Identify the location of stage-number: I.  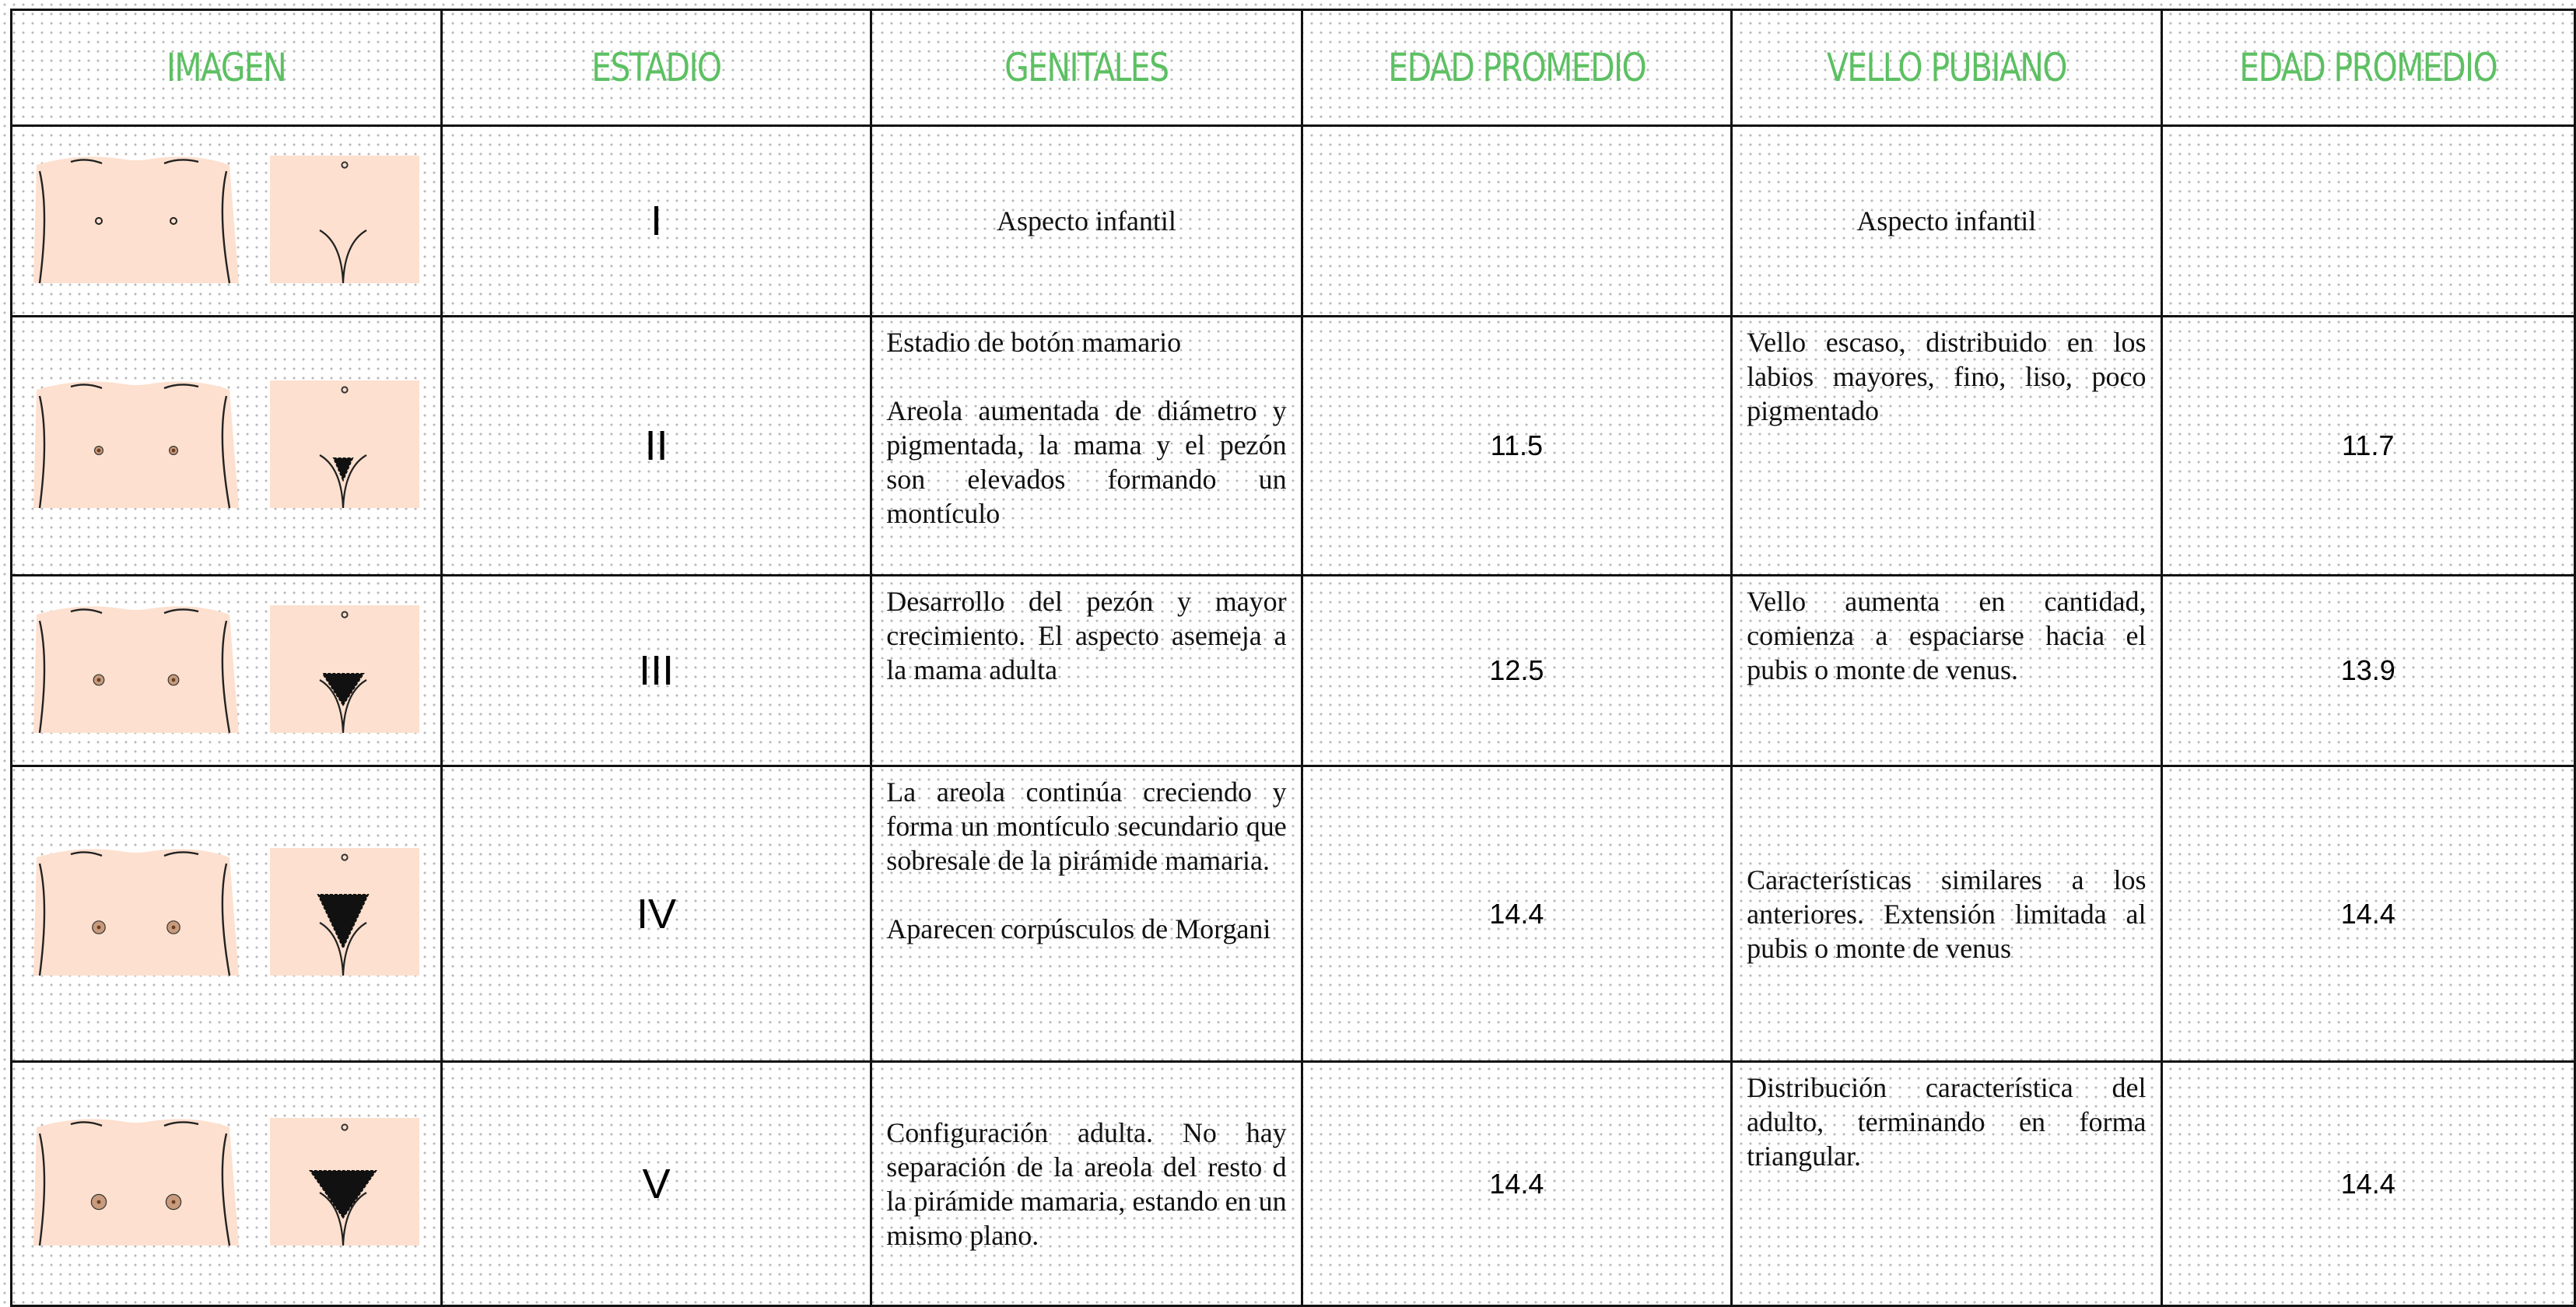
(656, 221).